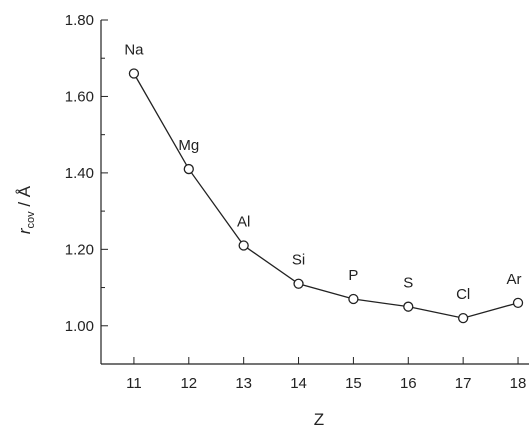 The height and width of the screenshot is (432, 529). I want to click on y-tick-label: 1.20, so click(79, 249).